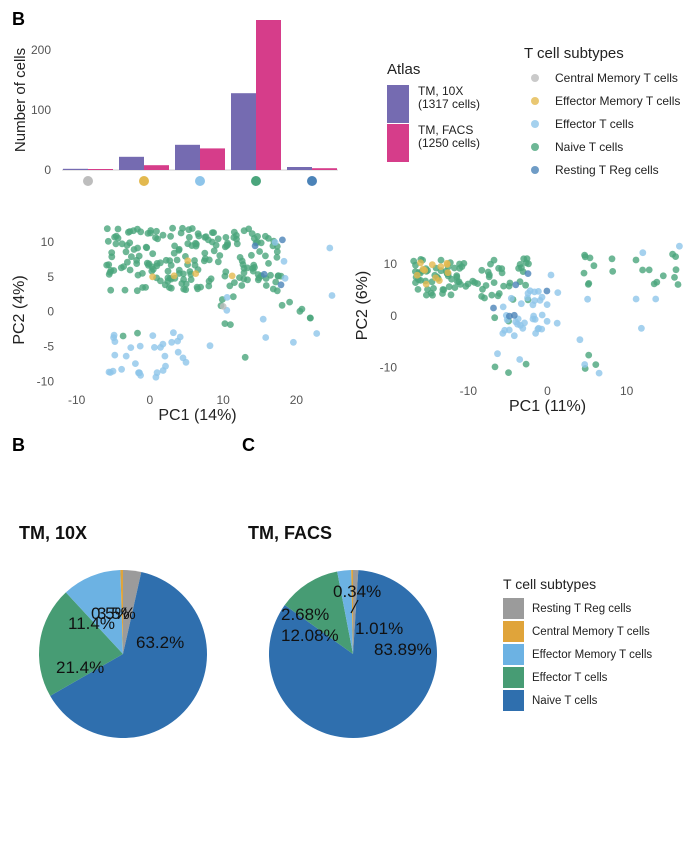 The image size is (700, 868). Describe the element at coordinates (88, 181) in the screenshot. I see `bar-category-dot-icon` at that location.